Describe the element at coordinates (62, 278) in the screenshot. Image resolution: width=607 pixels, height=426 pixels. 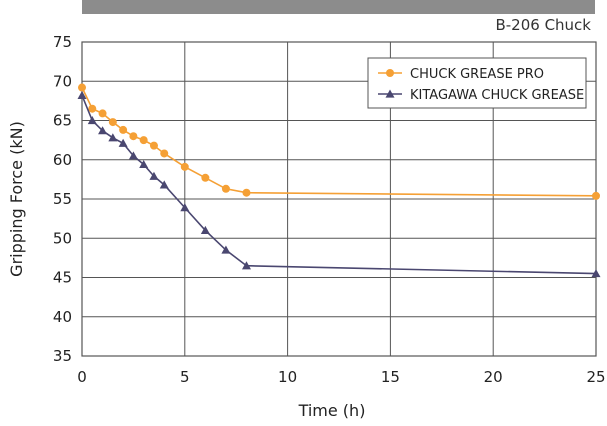
I see `y-tick-label: 45` at that location.